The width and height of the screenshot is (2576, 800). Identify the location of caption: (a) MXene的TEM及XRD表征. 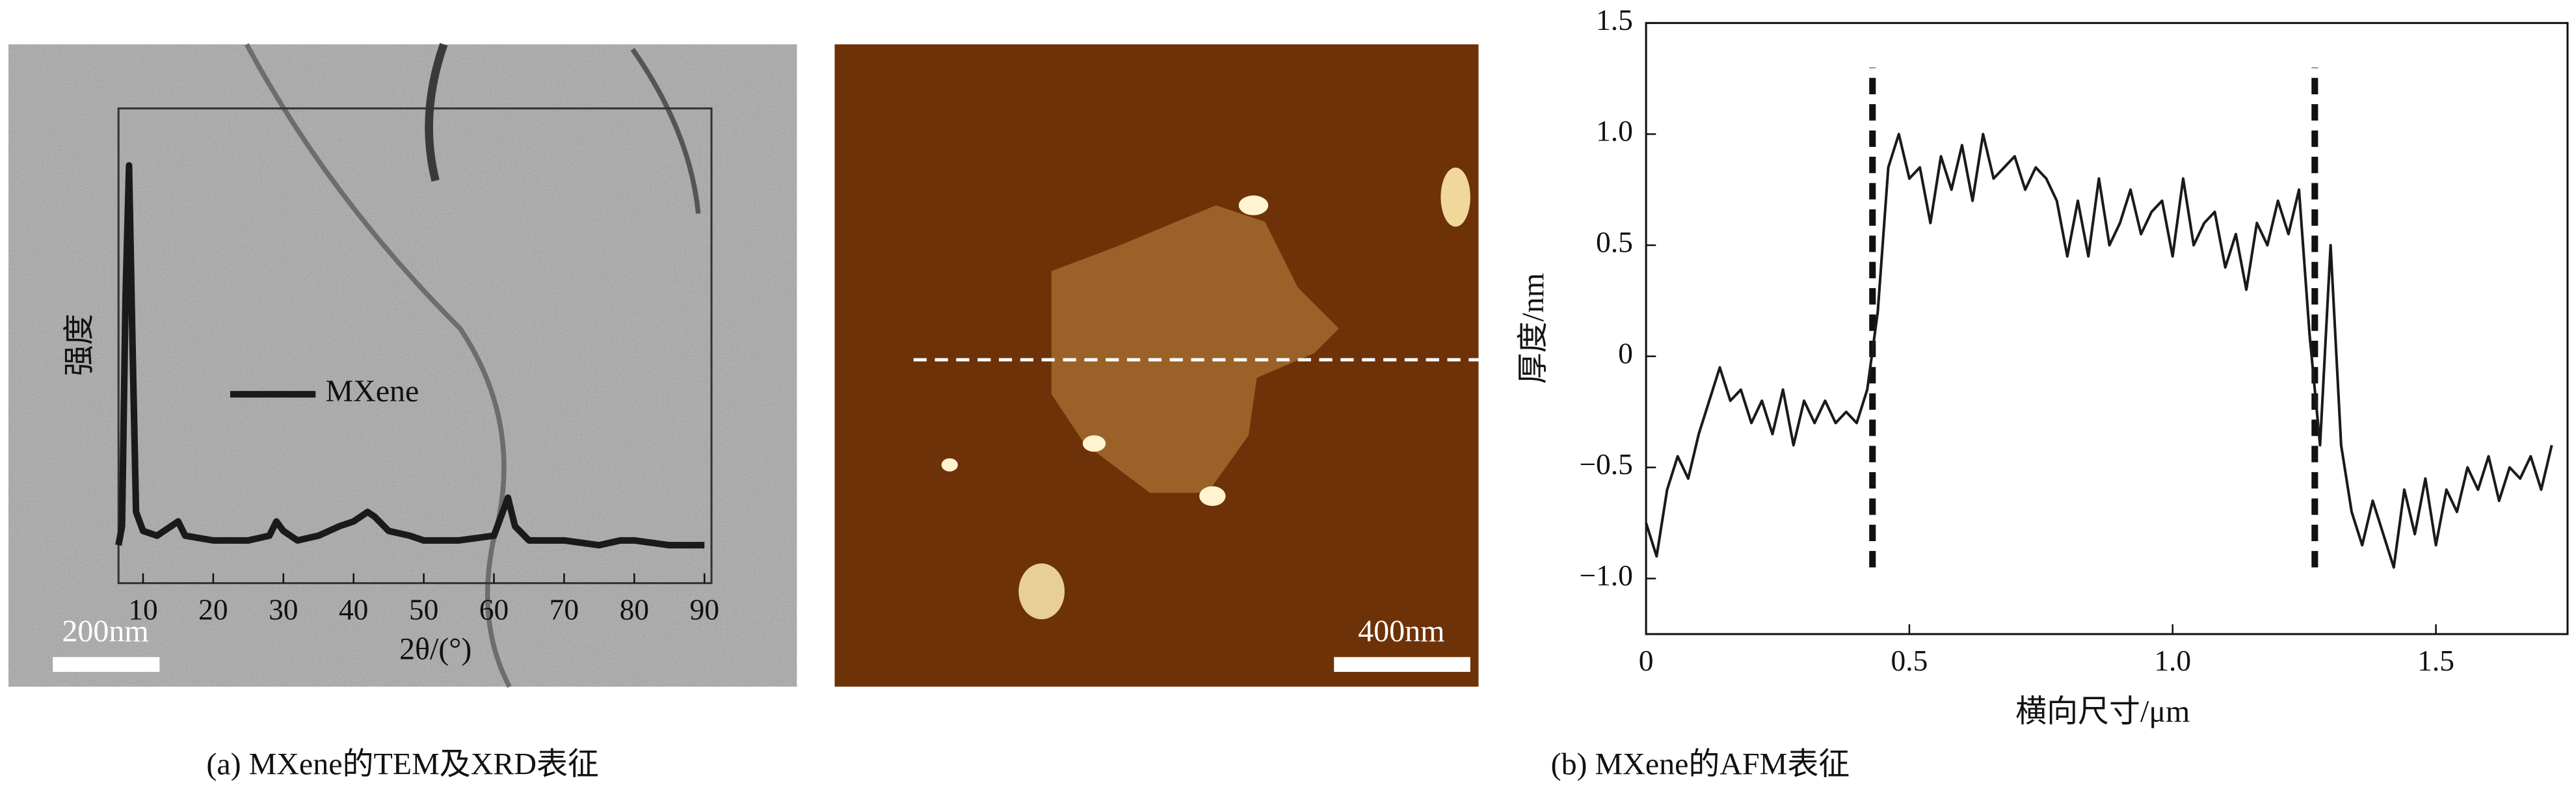
(402, 764).